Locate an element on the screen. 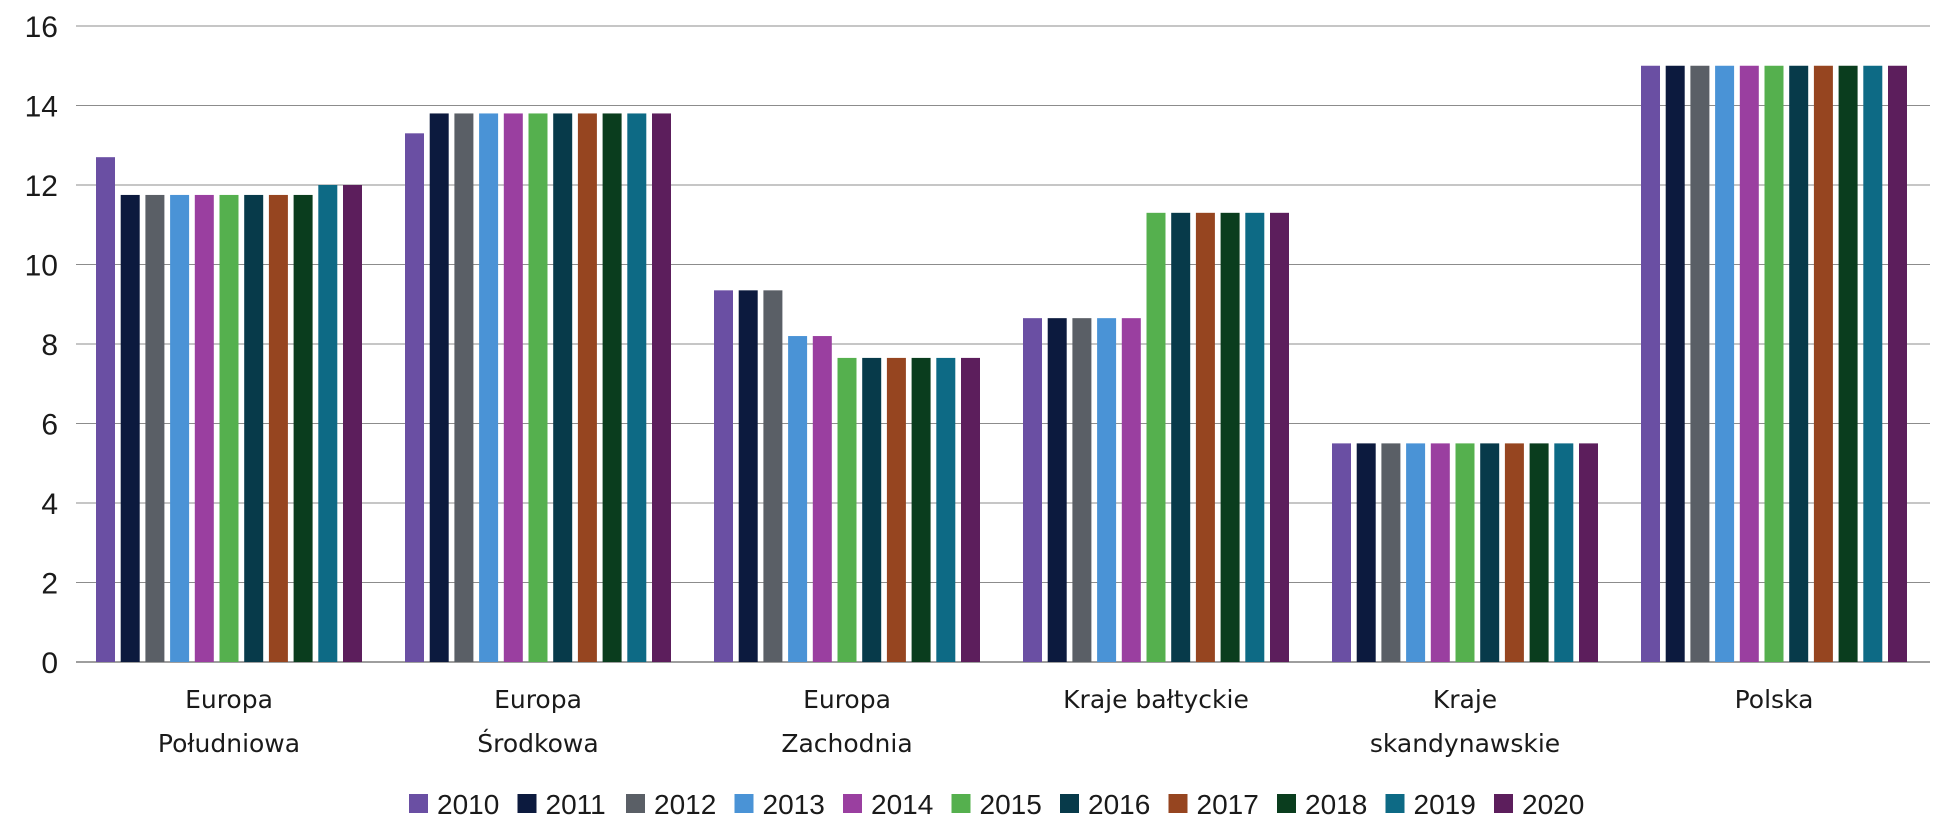 This screenshot has height=835, width=1935. legend-label: 2013 is located at coordinates (794, 804).